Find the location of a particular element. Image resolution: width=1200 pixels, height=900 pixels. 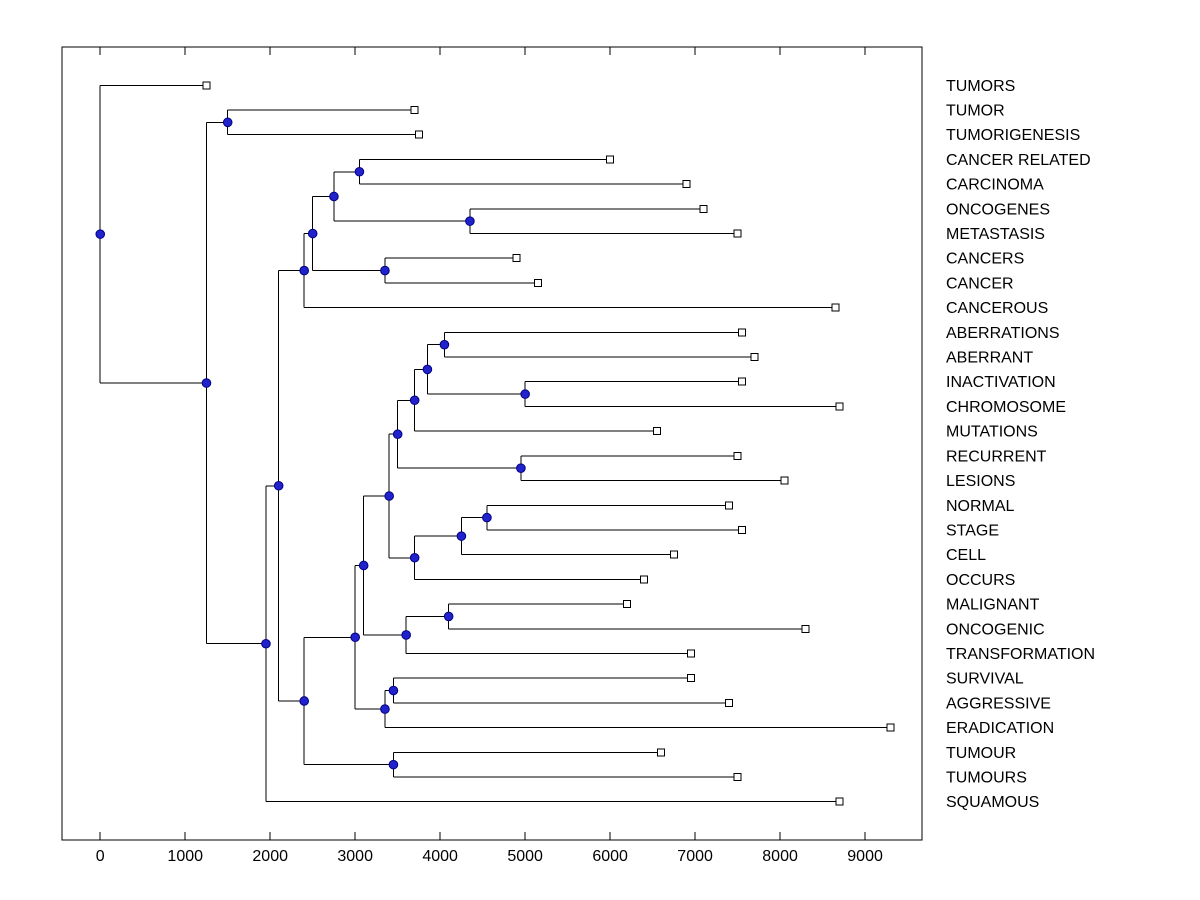

leaf-label: TUMOURS is located at coordinates (986, 778).